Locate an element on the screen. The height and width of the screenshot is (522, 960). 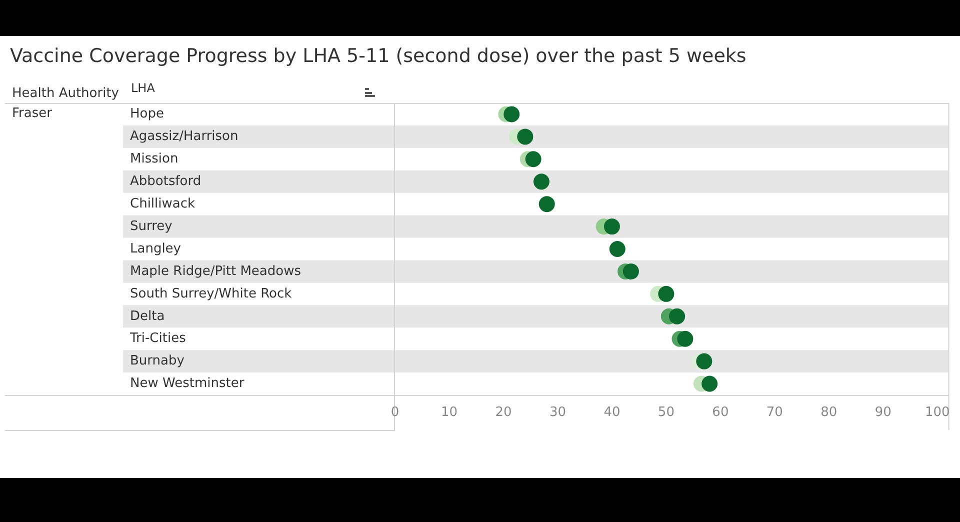
x-tick-label: 30 is located at coordinates (557, 412).